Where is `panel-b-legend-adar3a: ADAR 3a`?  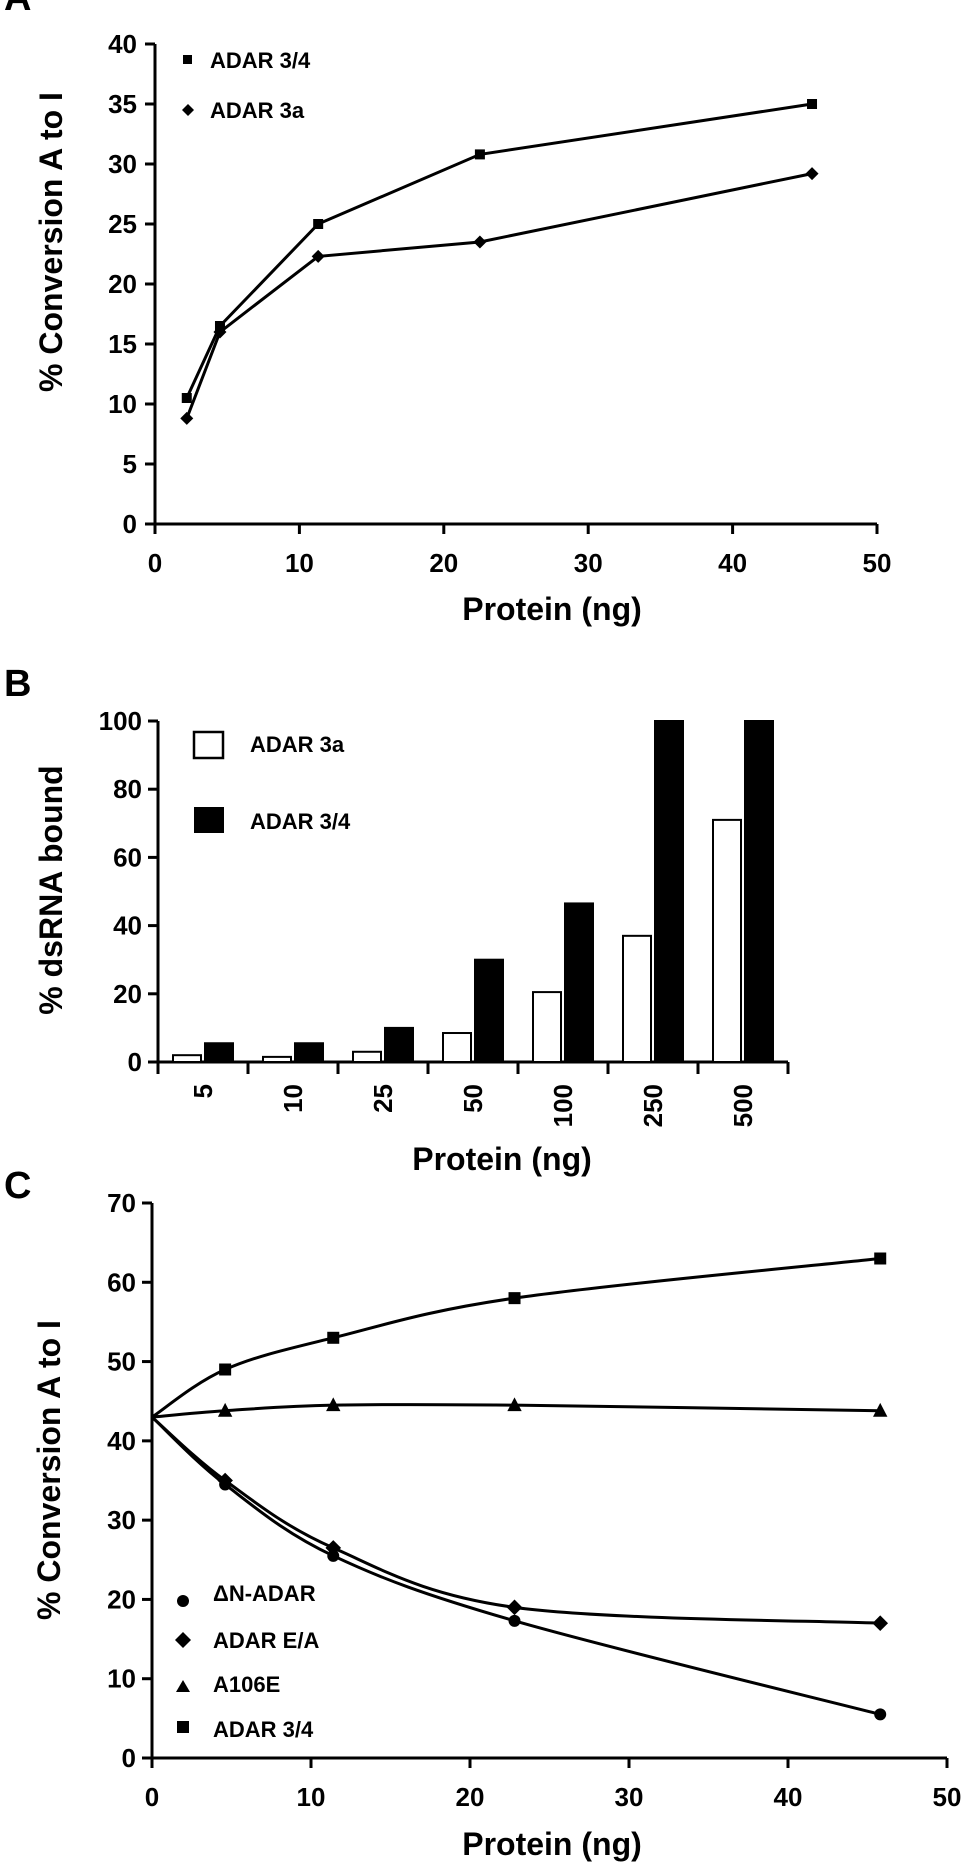
panel-b-legend-adar3a: ADAR 3a is located at coordinates (297, 744).